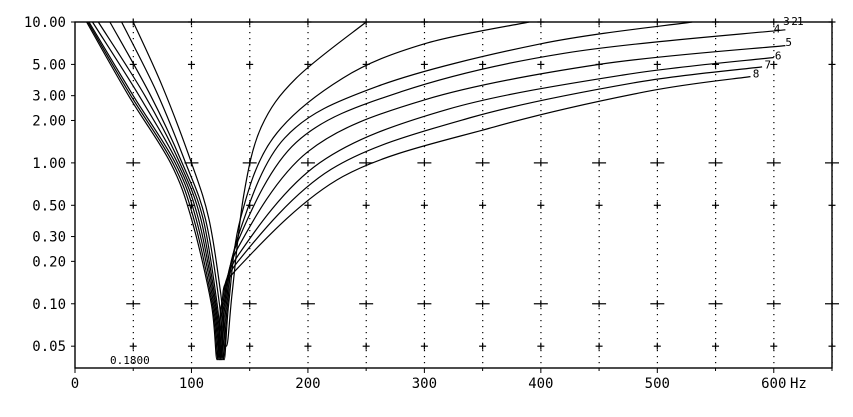 The height and width of the screenshot is (417, 853). Describe the element at coordinates (778, 55) in the screenshot. I see `series-label-6: 6` at that location.